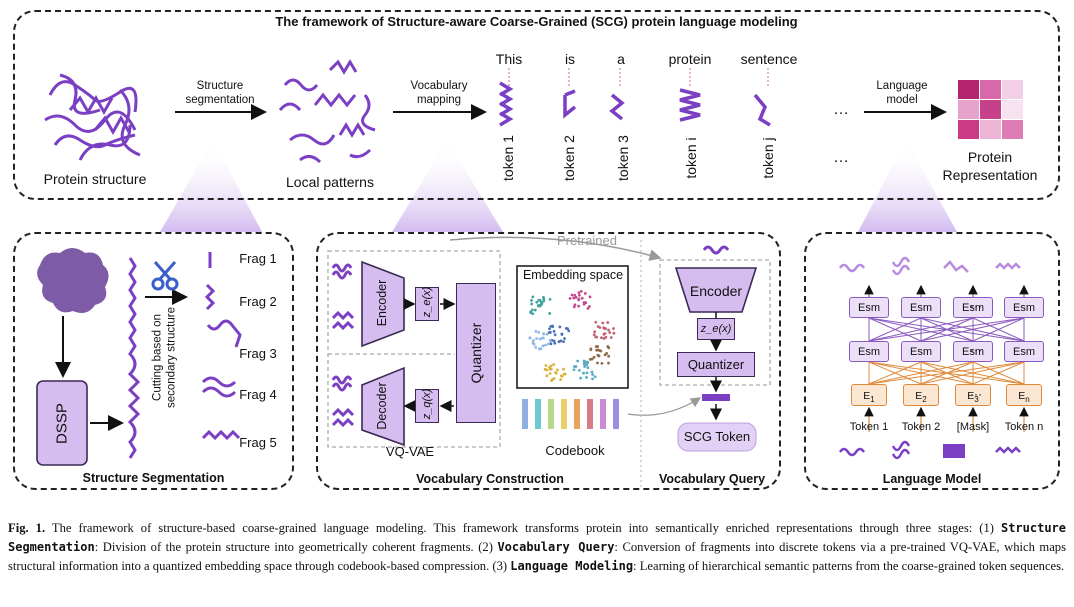 Image resolution: width=1074 pixels, height=607 pixels. Describe the element at coordinates (976, 306) in the screenshot. I see `lm-dots-top: ···` at that location.